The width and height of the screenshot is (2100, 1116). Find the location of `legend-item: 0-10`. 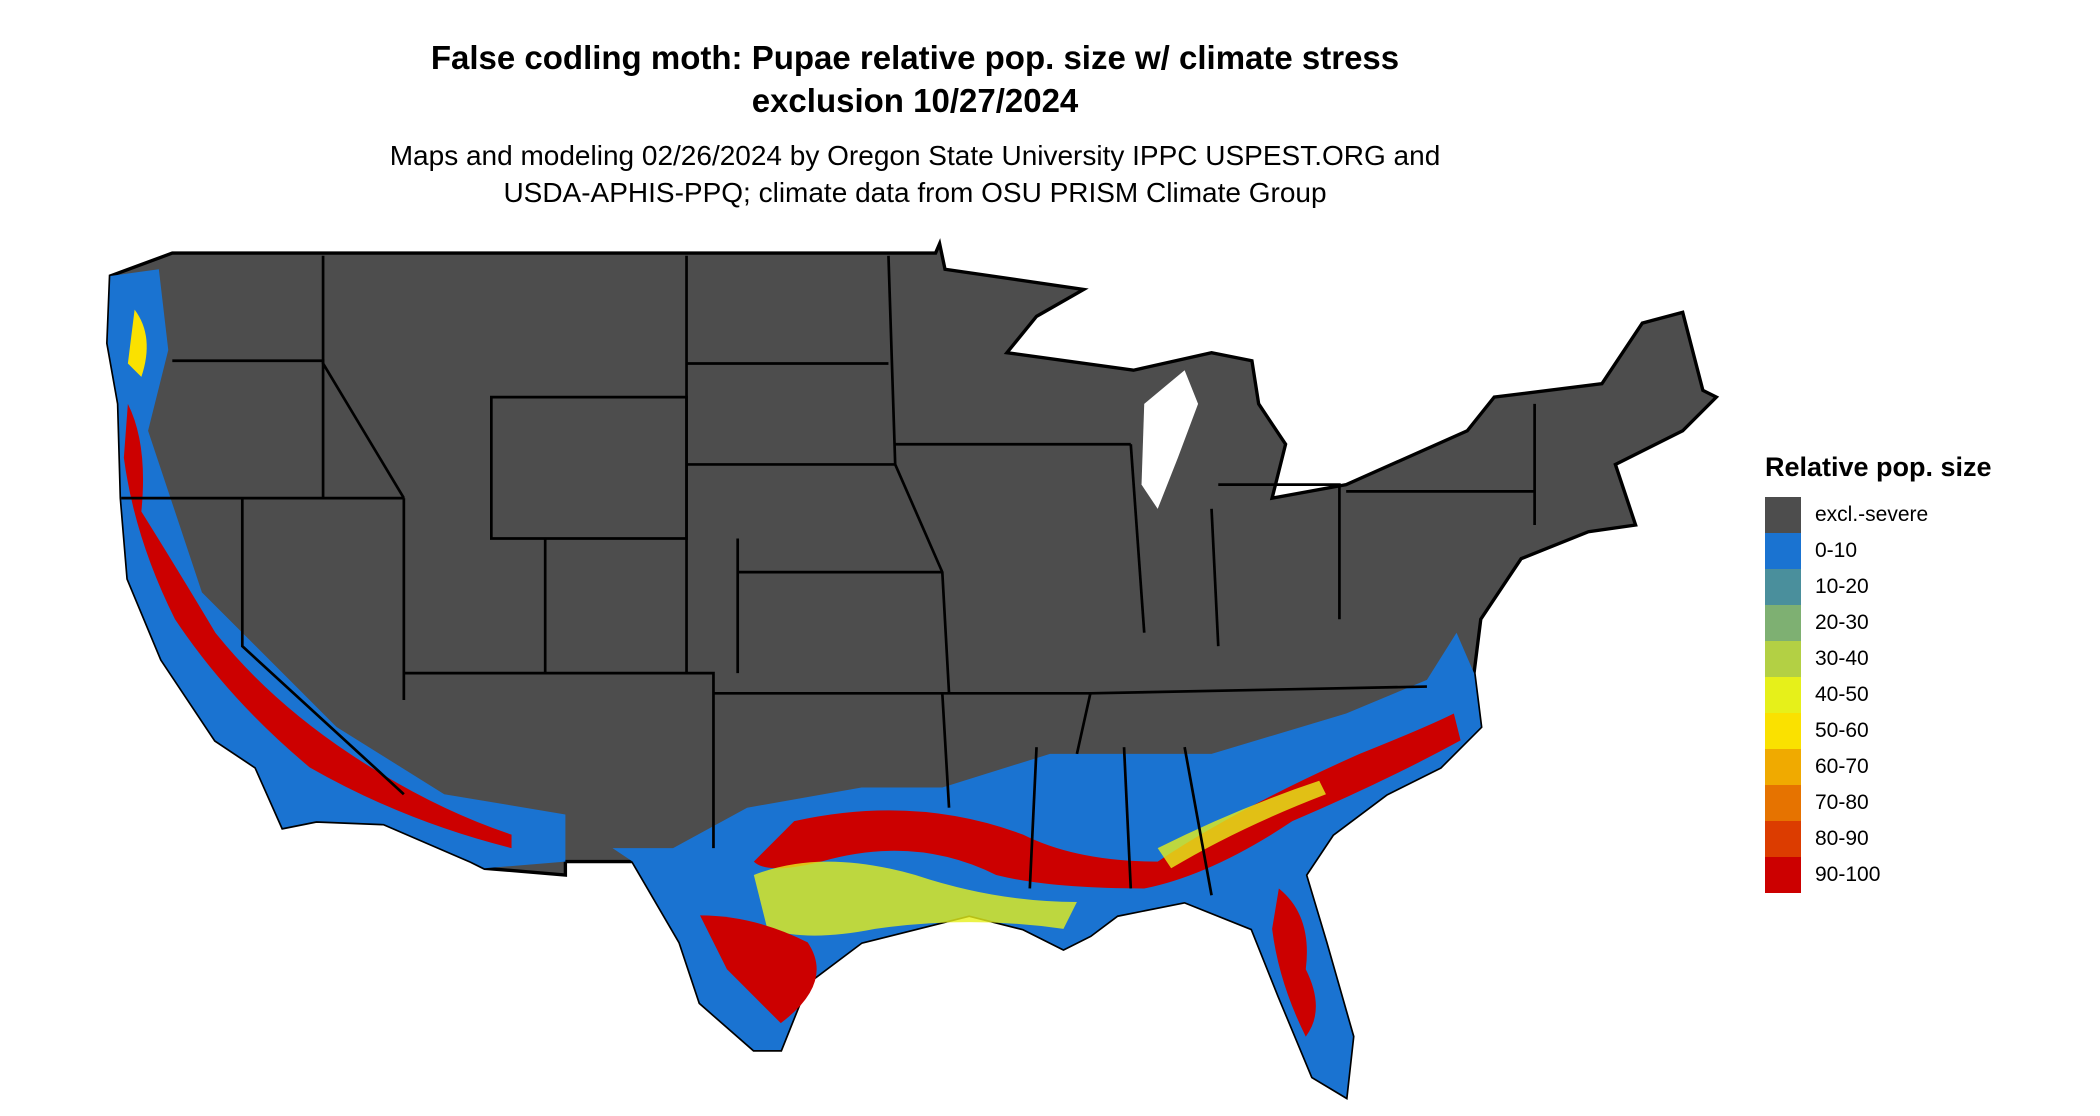

legend-item: 0-10 is located at coordinates (1878, 551).